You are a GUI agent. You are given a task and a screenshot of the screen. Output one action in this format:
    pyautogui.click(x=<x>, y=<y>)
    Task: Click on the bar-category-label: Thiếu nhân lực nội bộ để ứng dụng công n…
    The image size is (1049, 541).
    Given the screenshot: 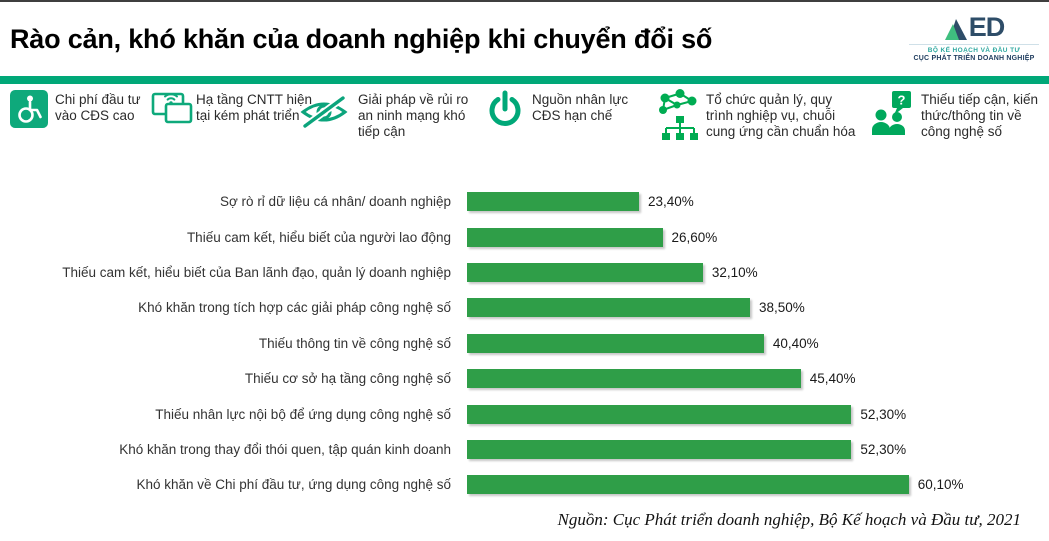 What is the action you would take?
    pyautogui.click(x=303, y=414)
    